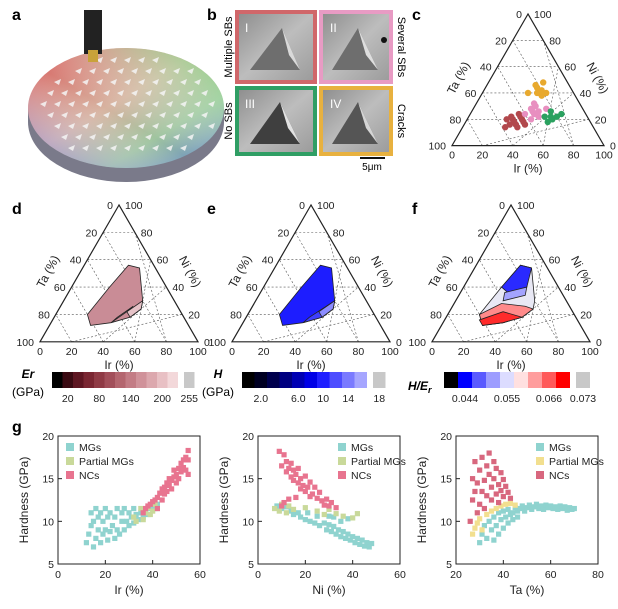 Image resolution: width=618 pixels, height=609 pixels. I want to click on x-axis-label: Ni (%), so click(328, 590).